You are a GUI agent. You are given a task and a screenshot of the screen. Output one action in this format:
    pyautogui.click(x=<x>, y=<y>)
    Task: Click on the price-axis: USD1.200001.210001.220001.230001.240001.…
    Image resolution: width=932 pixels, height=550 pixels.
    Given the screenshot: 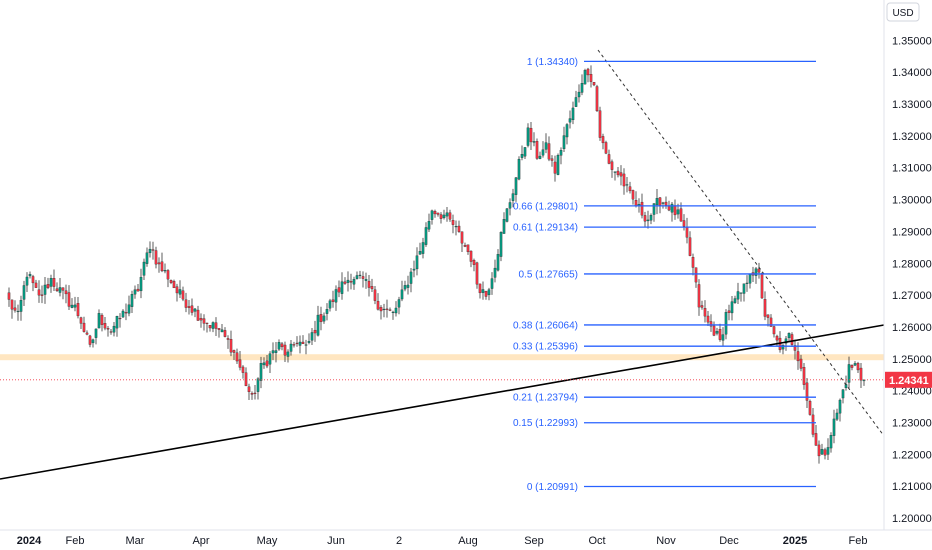 What is the action you would take?
    pyautogui.click(x=907, y=265)
    